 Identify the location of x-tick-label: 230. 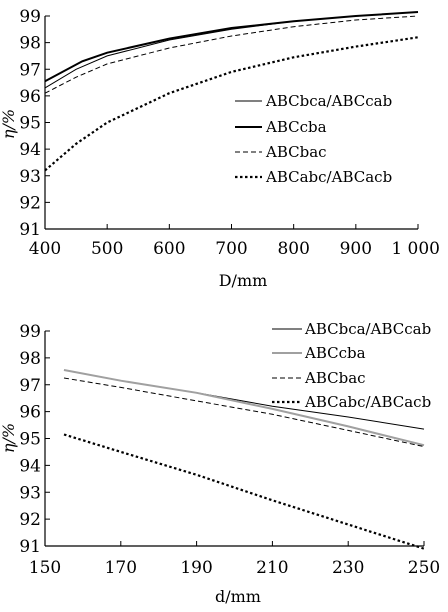
(348, 568).